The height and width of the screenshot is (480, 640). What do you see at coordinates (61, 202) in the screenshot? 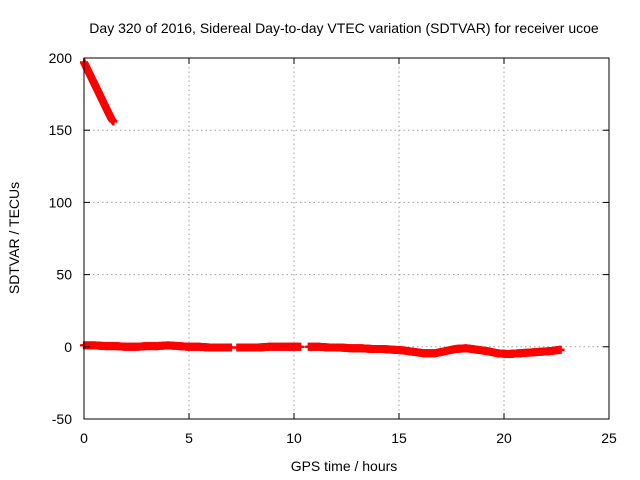
I see `y-tick-label: 100` at bounding box center [61, 202].